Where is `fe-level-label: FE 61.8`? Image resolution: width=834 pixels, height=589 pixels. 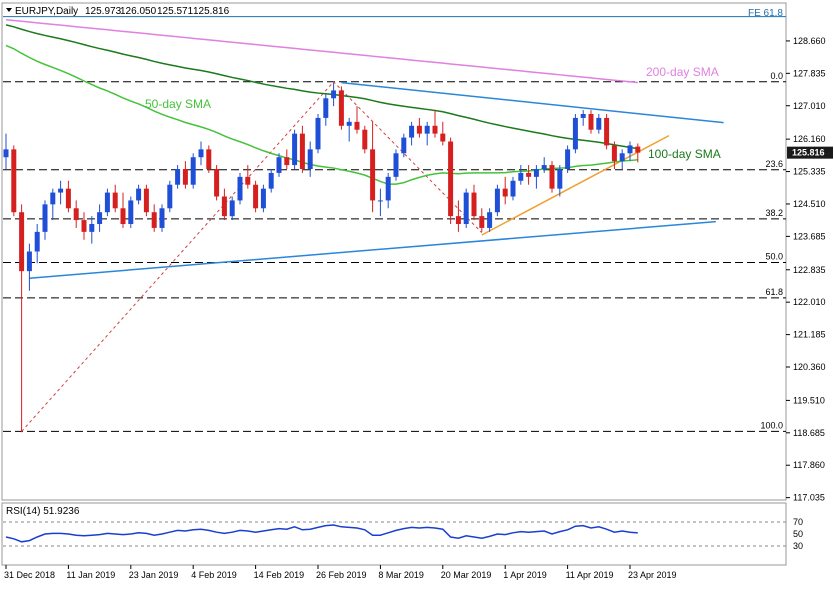 fe-level-label: FE 61.8 is located at coordinates (765, 13).